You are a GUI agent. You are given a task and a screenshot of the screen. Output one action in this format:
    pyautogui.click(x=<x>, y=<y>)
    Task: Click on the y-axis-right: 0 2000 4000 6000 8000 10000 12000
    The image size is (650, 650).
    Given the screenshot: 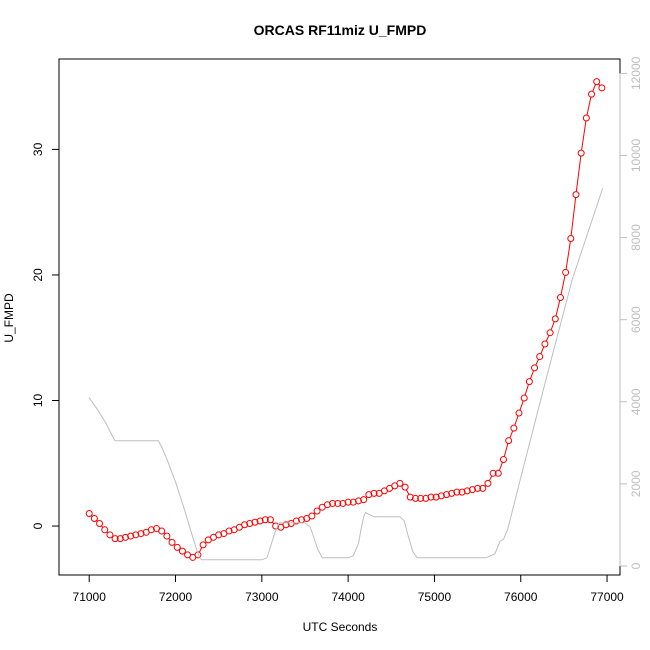 What is the action you would take?
    pyautogui.click(x=631, y=312)
    